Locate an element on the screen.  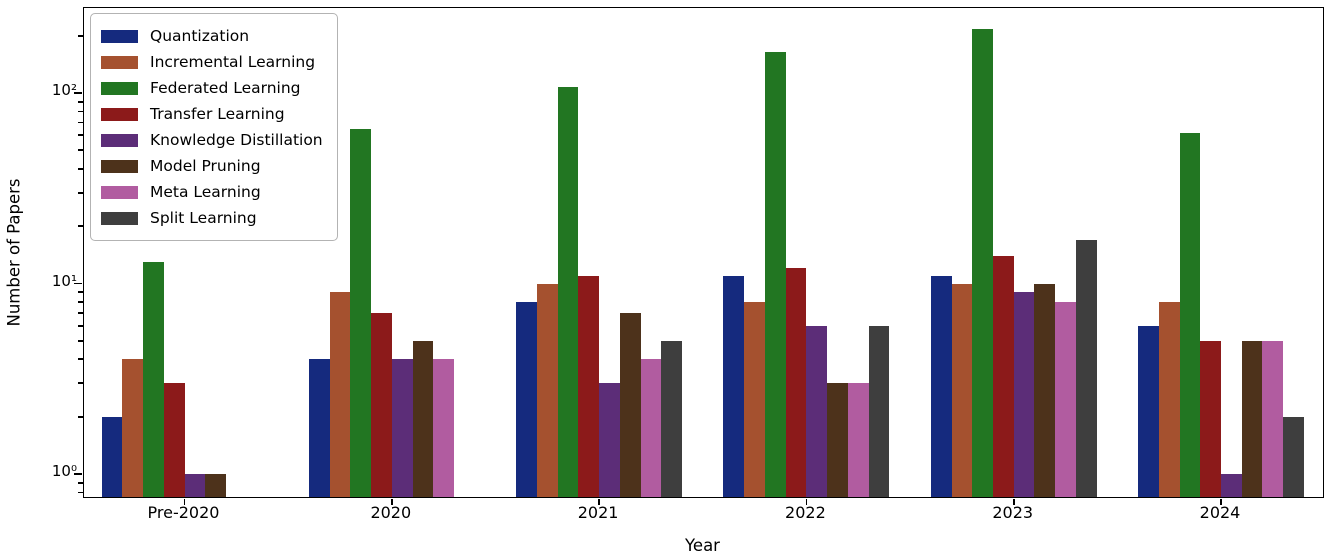
y-axis-tick-label: 10² is located at coordinates (64, 90).